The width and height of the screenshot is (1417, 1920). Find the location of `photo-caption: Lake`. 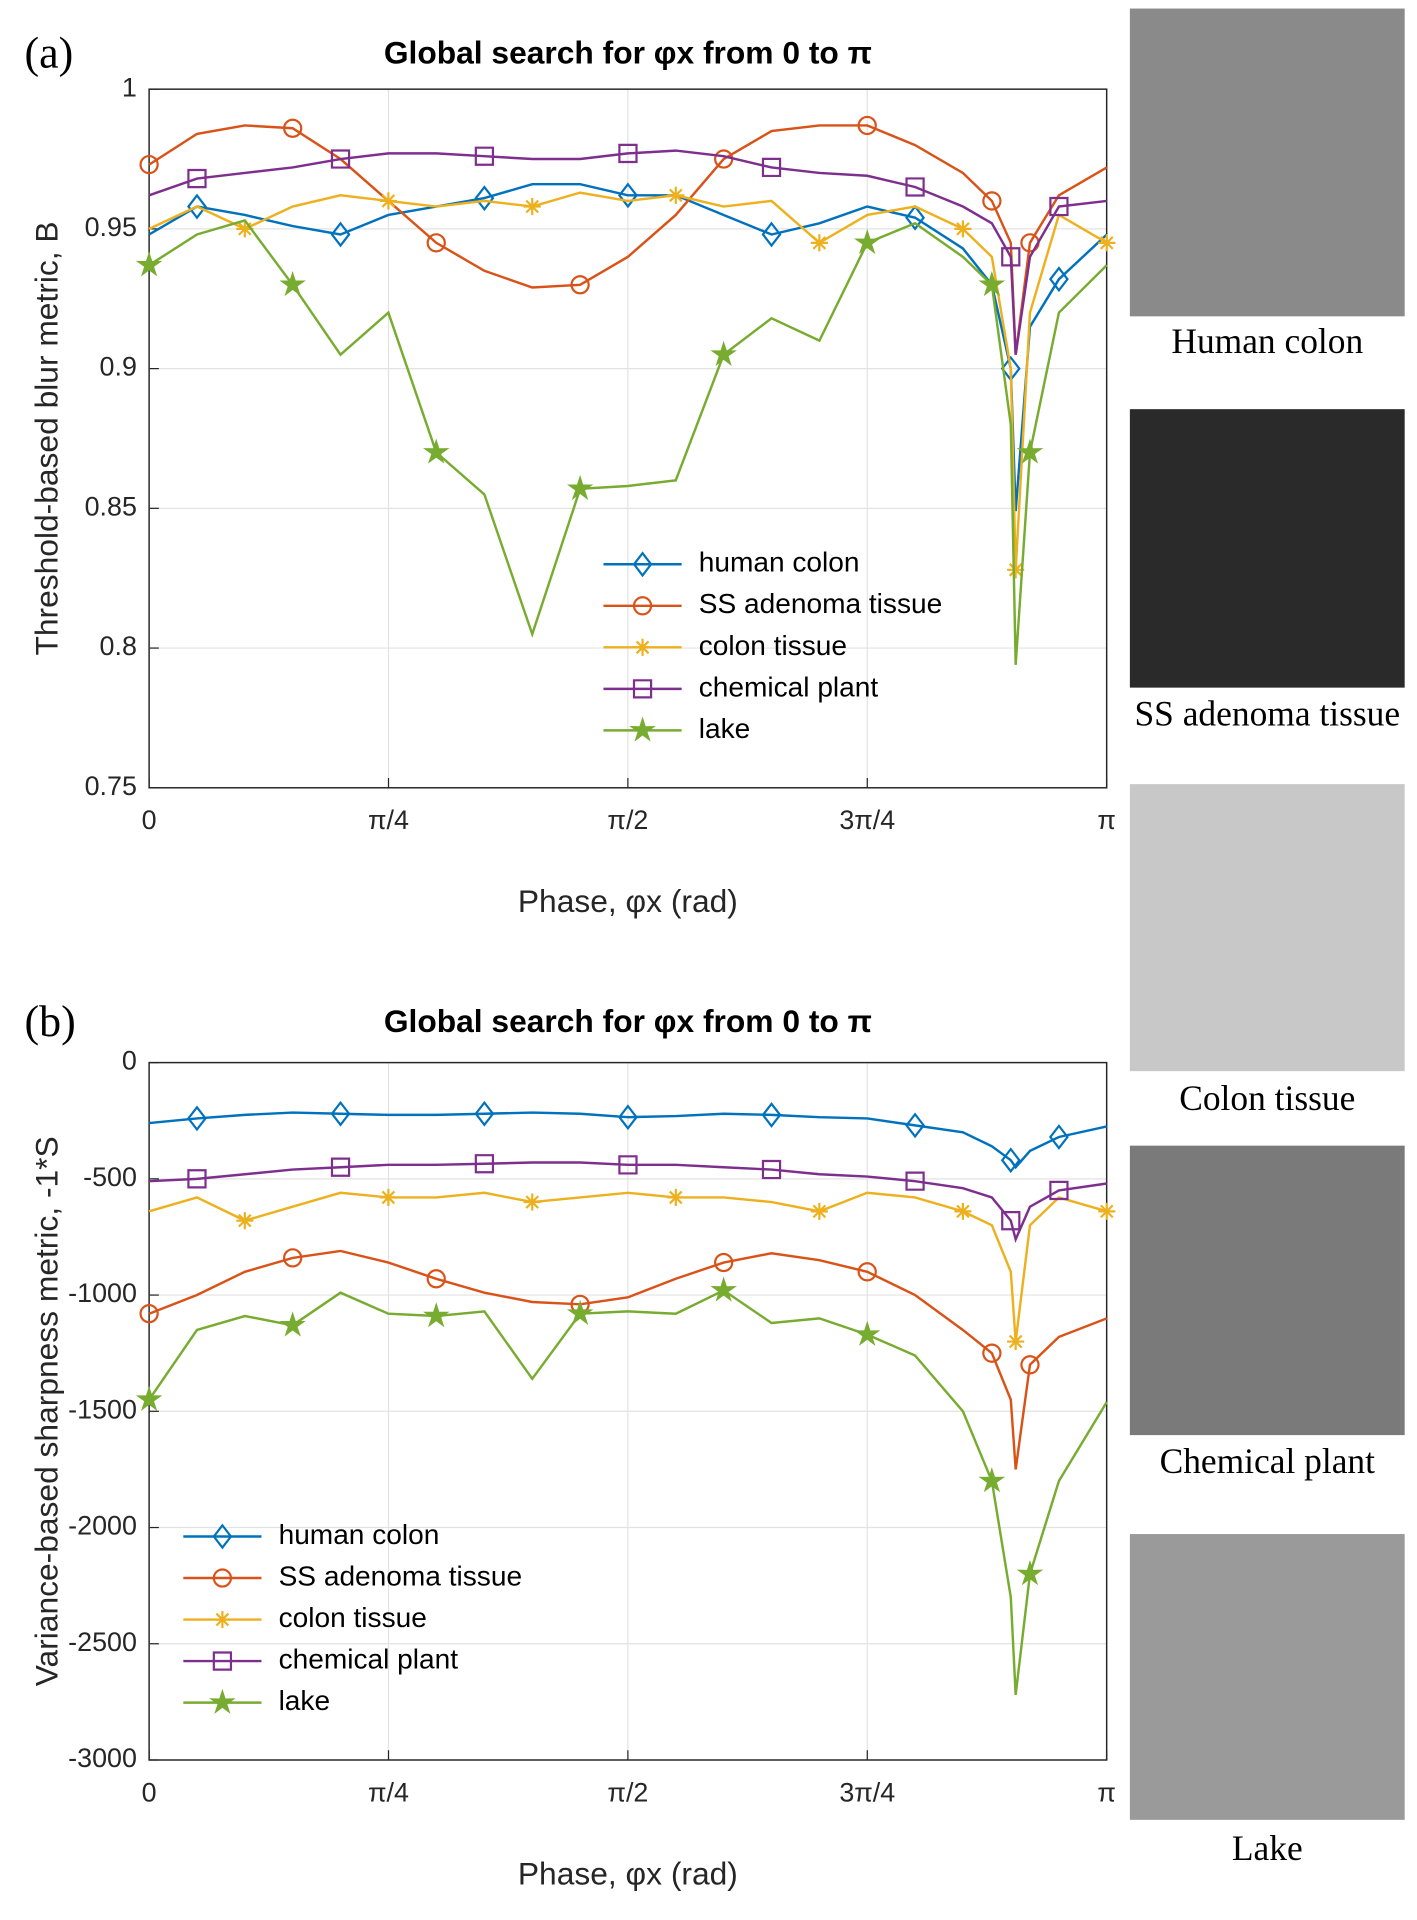

photo-caption: Lake is located at coordinates (1267, 1849).